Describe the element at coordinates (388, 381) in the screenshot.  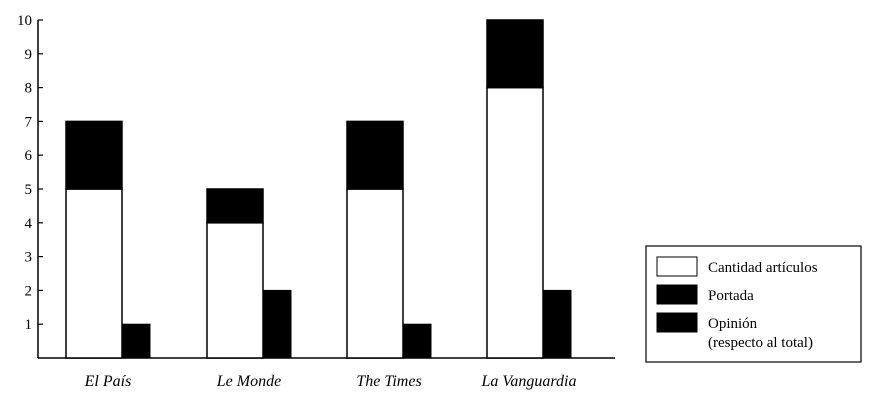
I see `x-category-label: The Times` at that location.